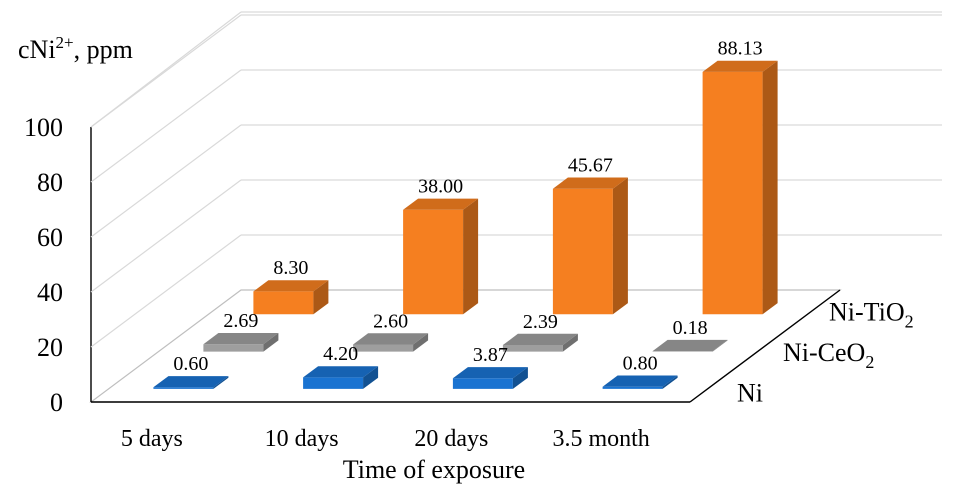 The height and width of the screenshot is (488, 956). I want to click on x-tick-label: 10 days, so click(302, 439).